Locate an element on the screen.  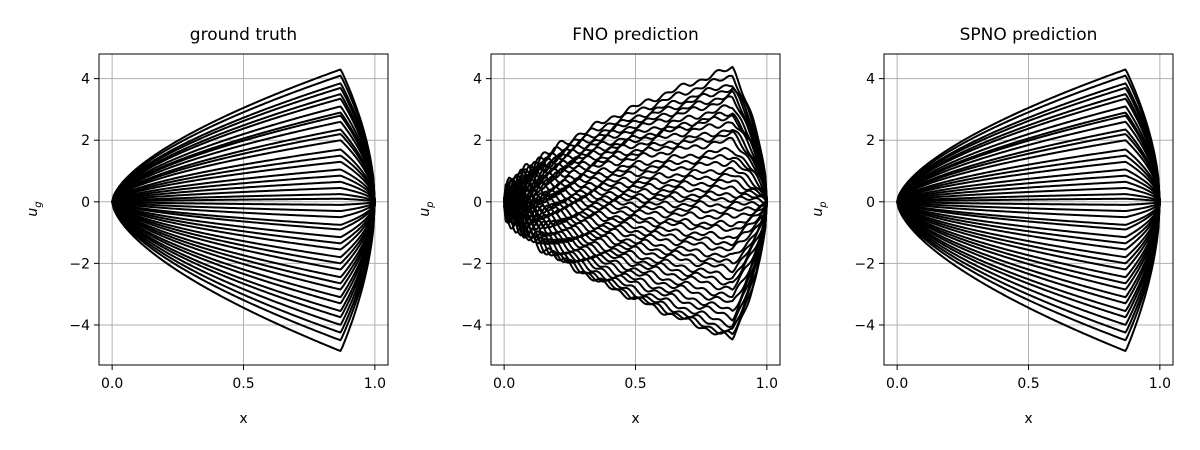
chart-title: SPNO prediction is located at coordinates (1029, 35).